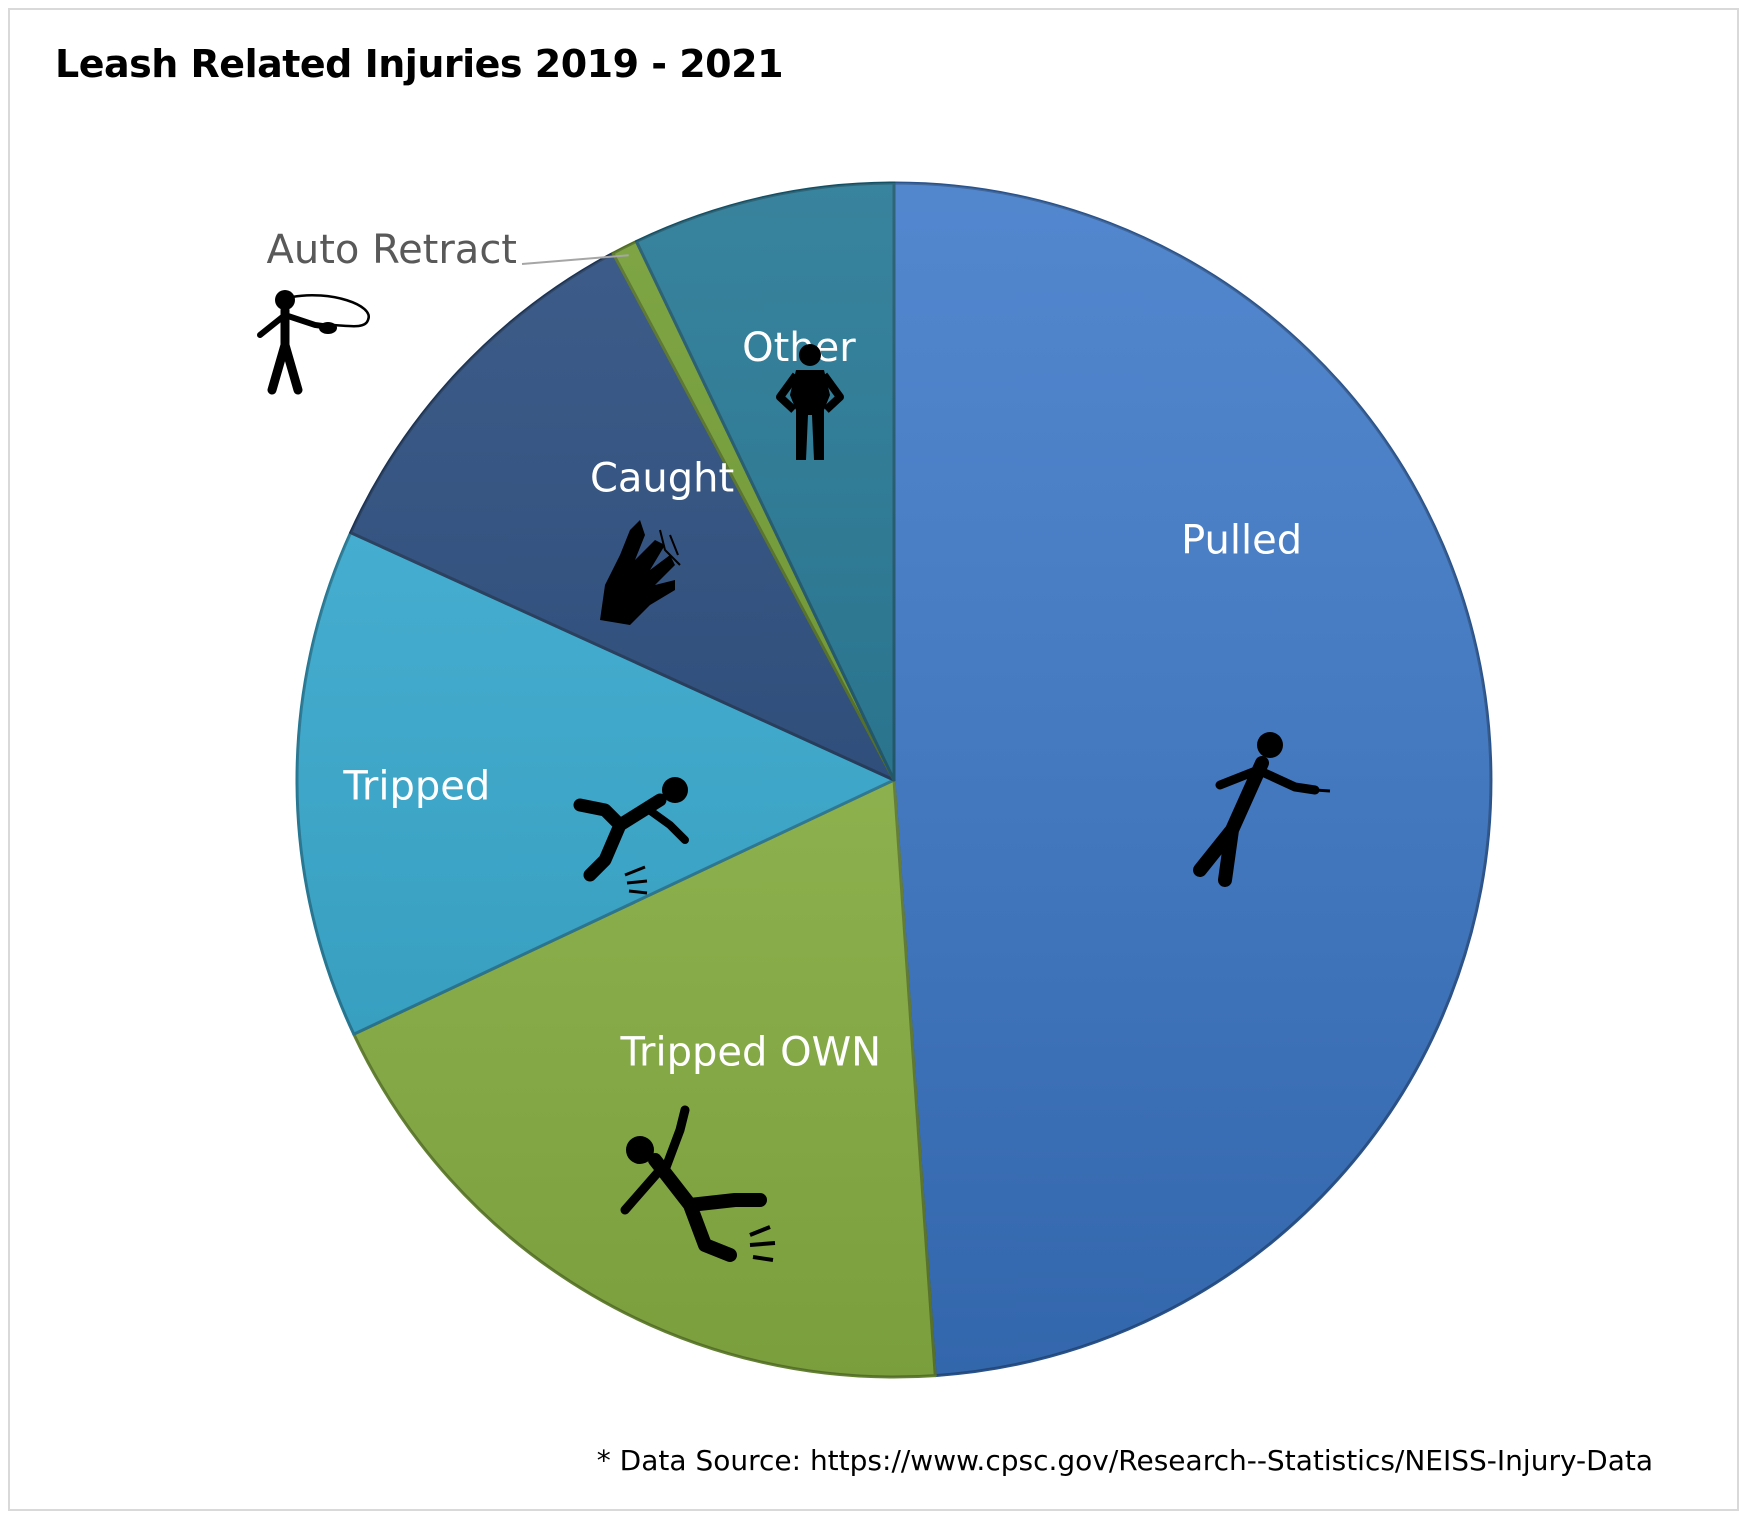 The width and height of the screenshot is (1749, 1521). Describe the element at coordinates (313, 342) in the screenshot. I see `person-retractable-leash-icon` at that location.